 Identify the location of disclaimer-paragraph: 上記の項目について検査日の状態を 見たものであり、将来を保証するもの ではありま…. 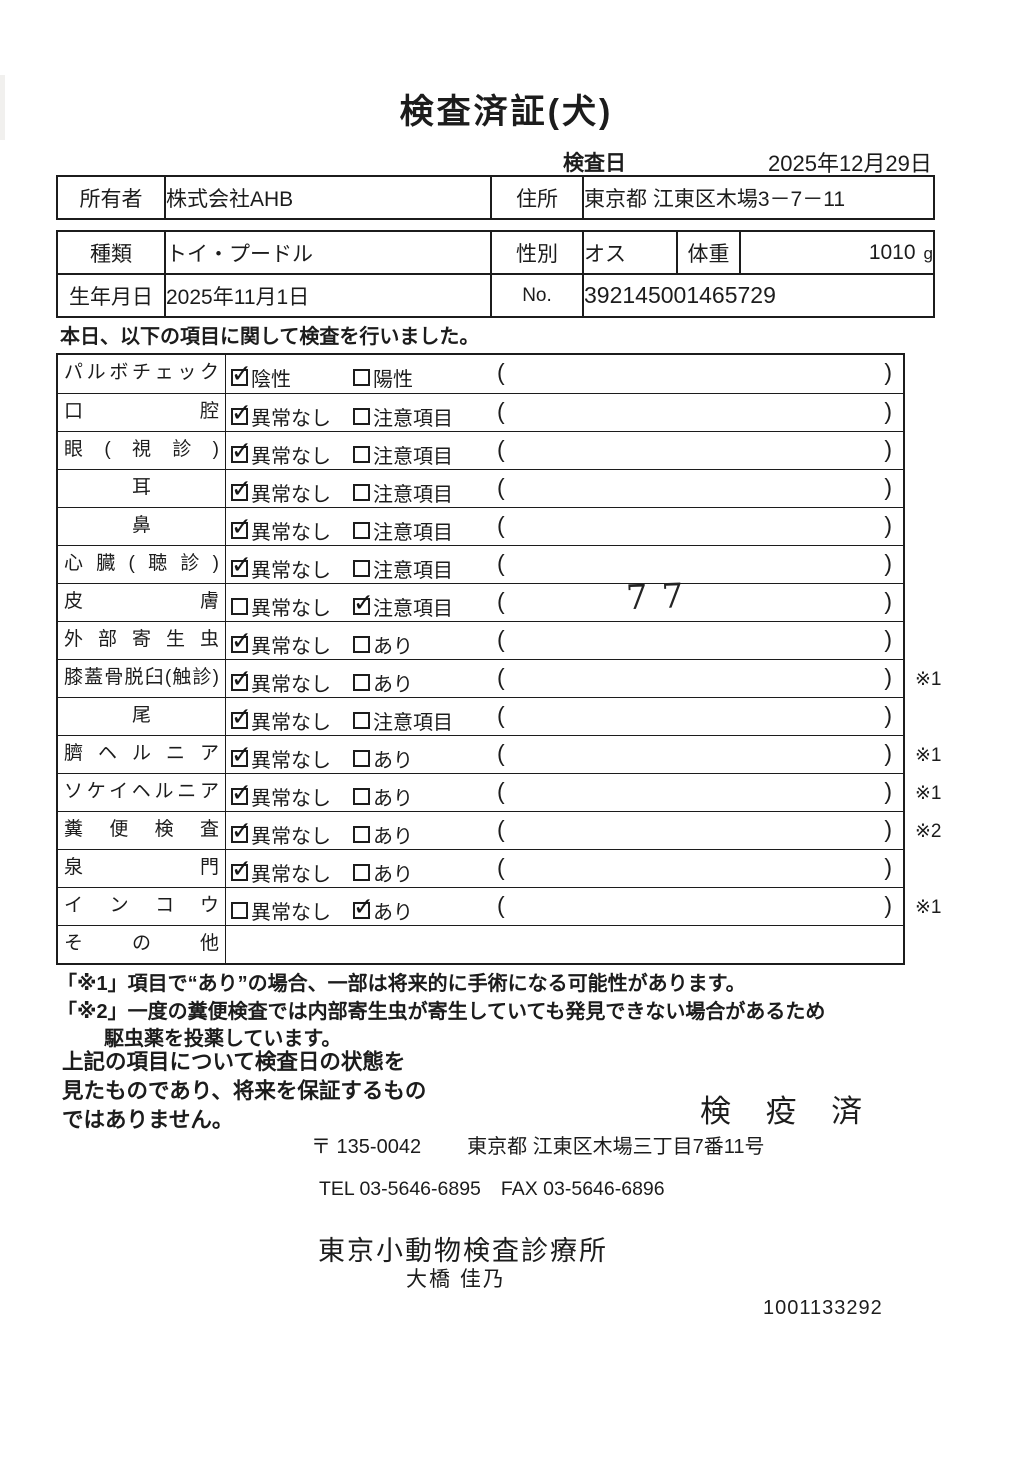
(244, 1091).